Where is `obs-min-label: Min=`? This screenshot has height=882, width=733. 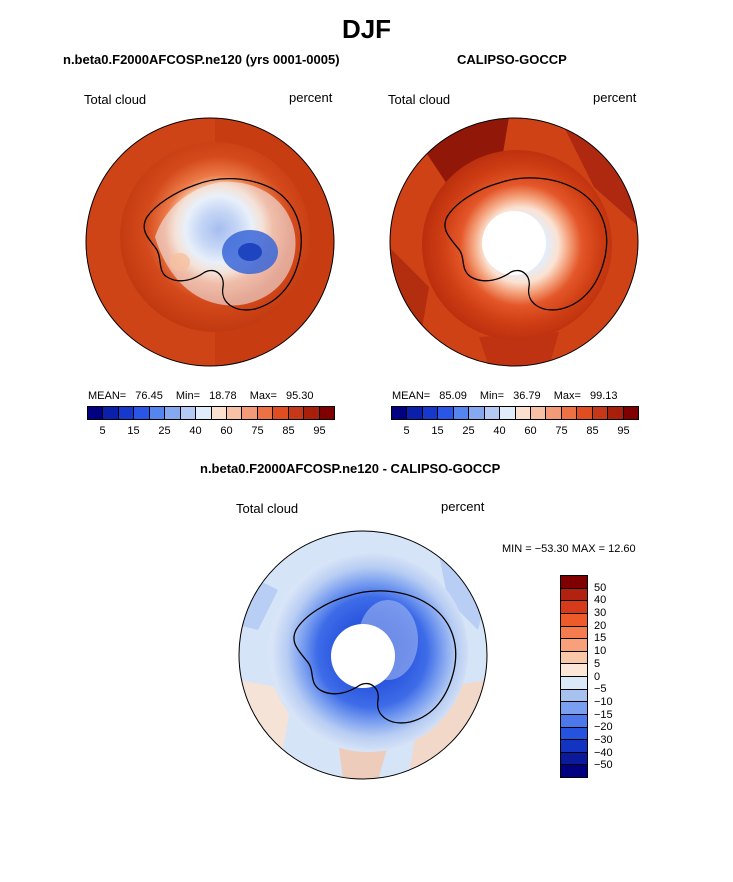 obs-min-label: Min= is located at coordinates (492, 396).